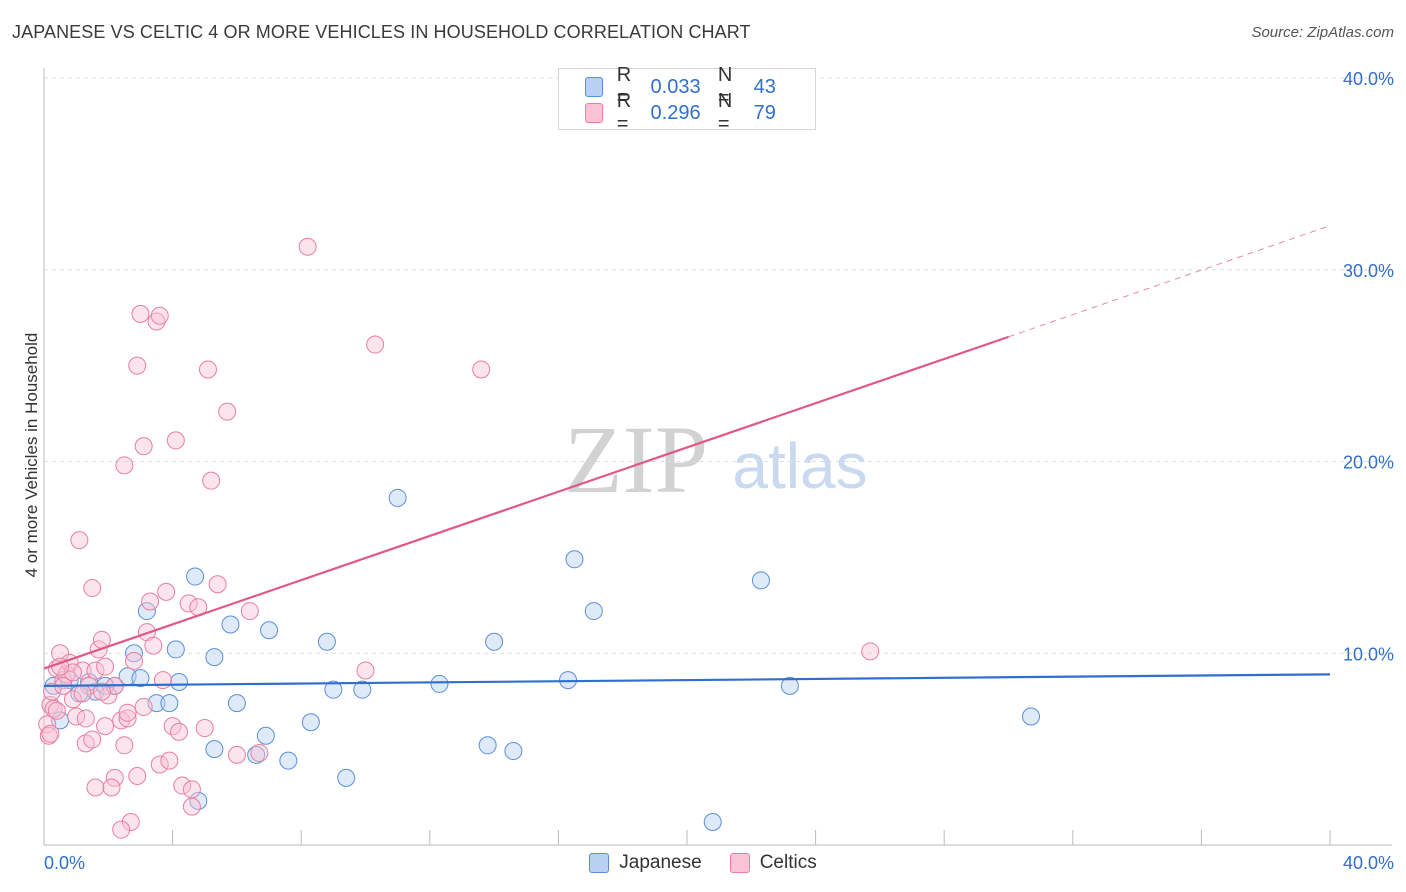  Describe the element at coordinates (594, 113) in the screenshot. I see `legend-swatch-celtics` at that location.